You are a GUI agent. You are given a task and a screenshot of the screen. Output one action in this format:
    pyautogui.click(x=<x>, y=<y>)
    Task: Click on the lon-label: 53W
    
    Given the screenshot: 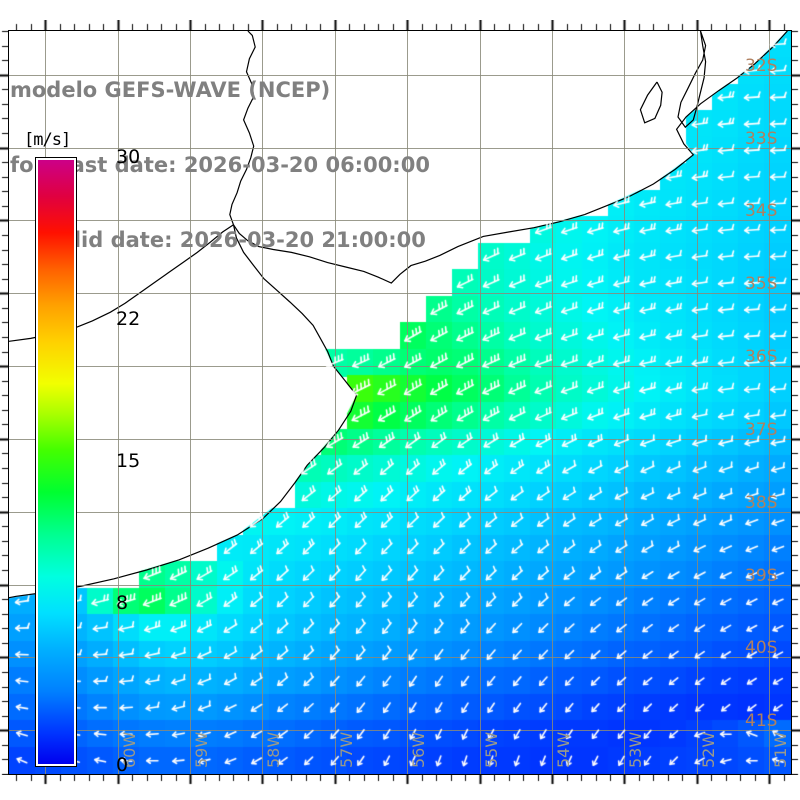 What is the action you would take?
    pyautogui.click(x=636, y=749)
    